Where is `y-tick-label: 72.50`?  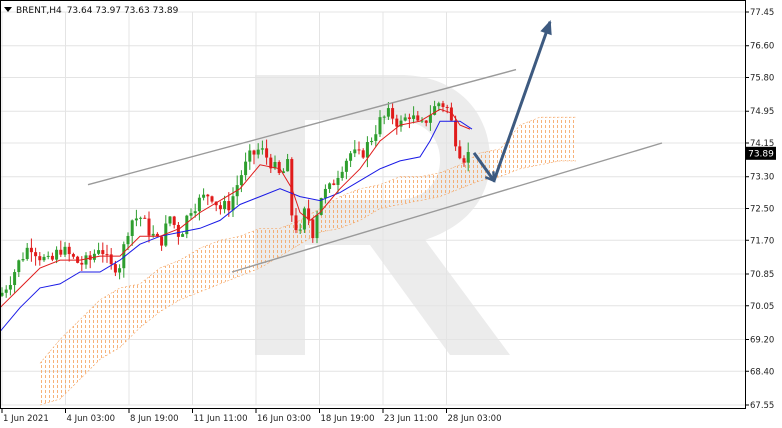 y-tick-label: 72.50 is located at coordinates (762, 210).